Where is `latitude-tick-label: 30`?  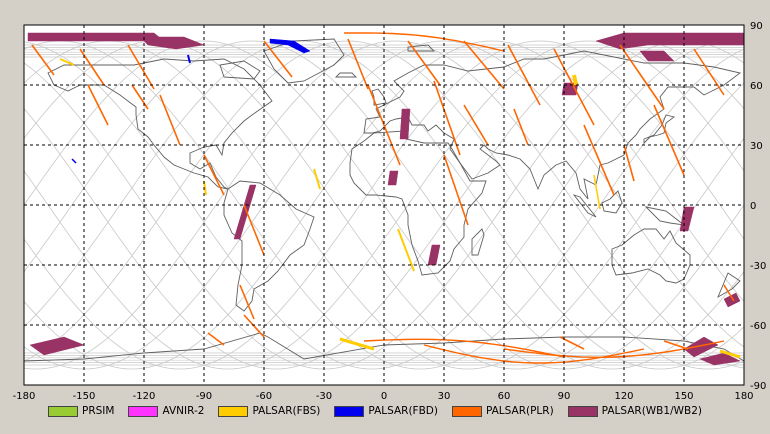
latitude-tick-label: 30 is located at coordinates (756, 146).